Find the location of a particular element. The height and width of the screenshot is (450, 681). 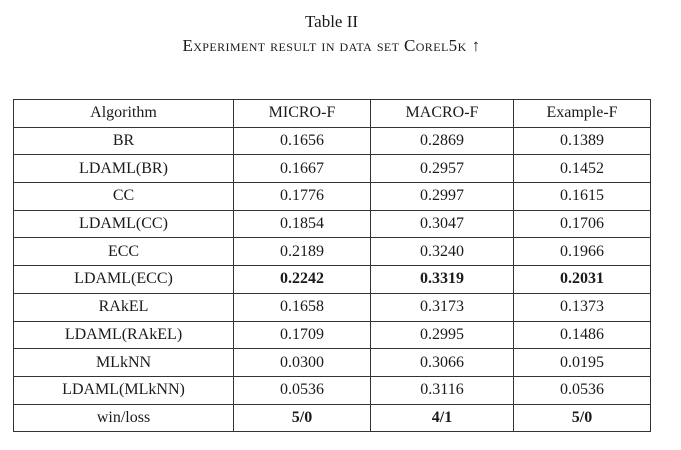

table-row: win/loss 5/0 4/1 5/0 is located at coordinates (332, 418).